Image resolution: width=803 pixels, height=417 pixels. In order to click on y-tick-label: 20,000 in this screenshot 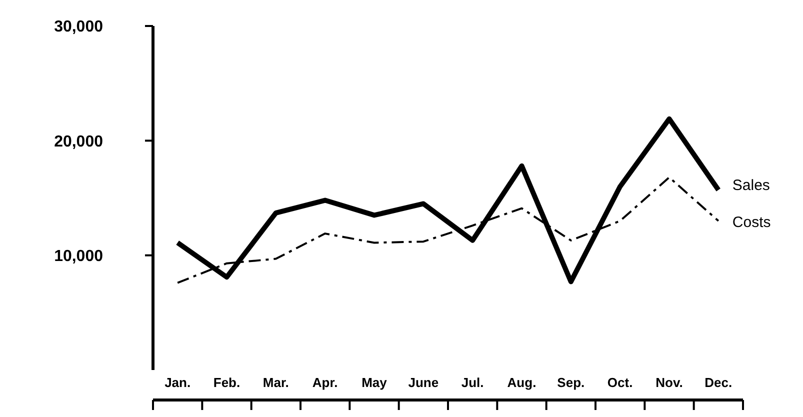, I will do `click(79, 141)`.